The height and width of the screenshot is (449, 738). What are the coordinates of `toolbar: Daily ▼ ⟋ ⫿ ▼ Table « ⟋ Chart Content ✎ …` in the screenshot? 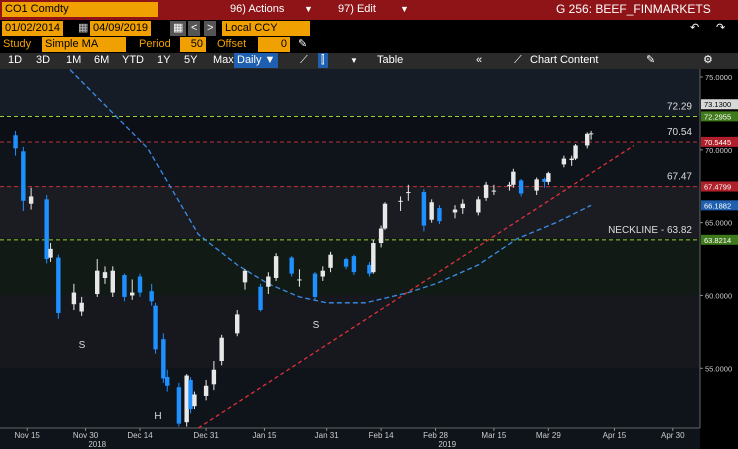 It's located at (369, 61).